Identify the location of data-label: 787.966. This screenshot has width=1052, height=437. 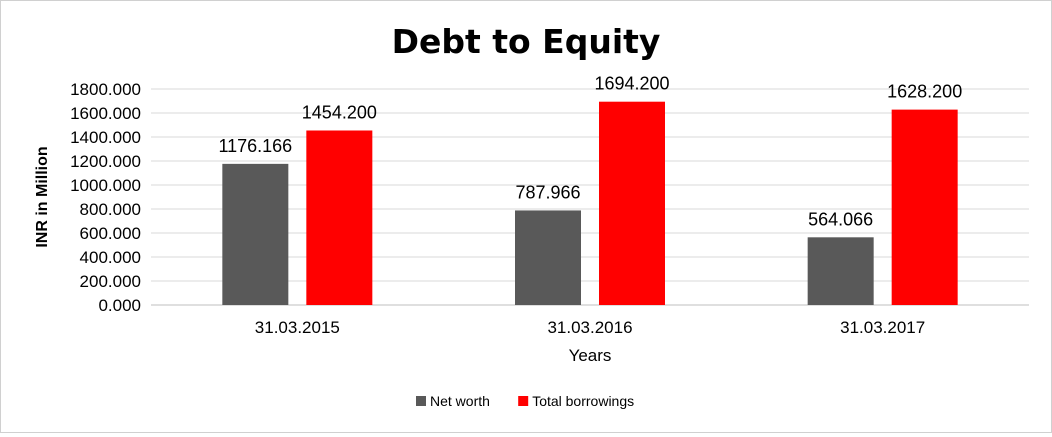
(547, 192).